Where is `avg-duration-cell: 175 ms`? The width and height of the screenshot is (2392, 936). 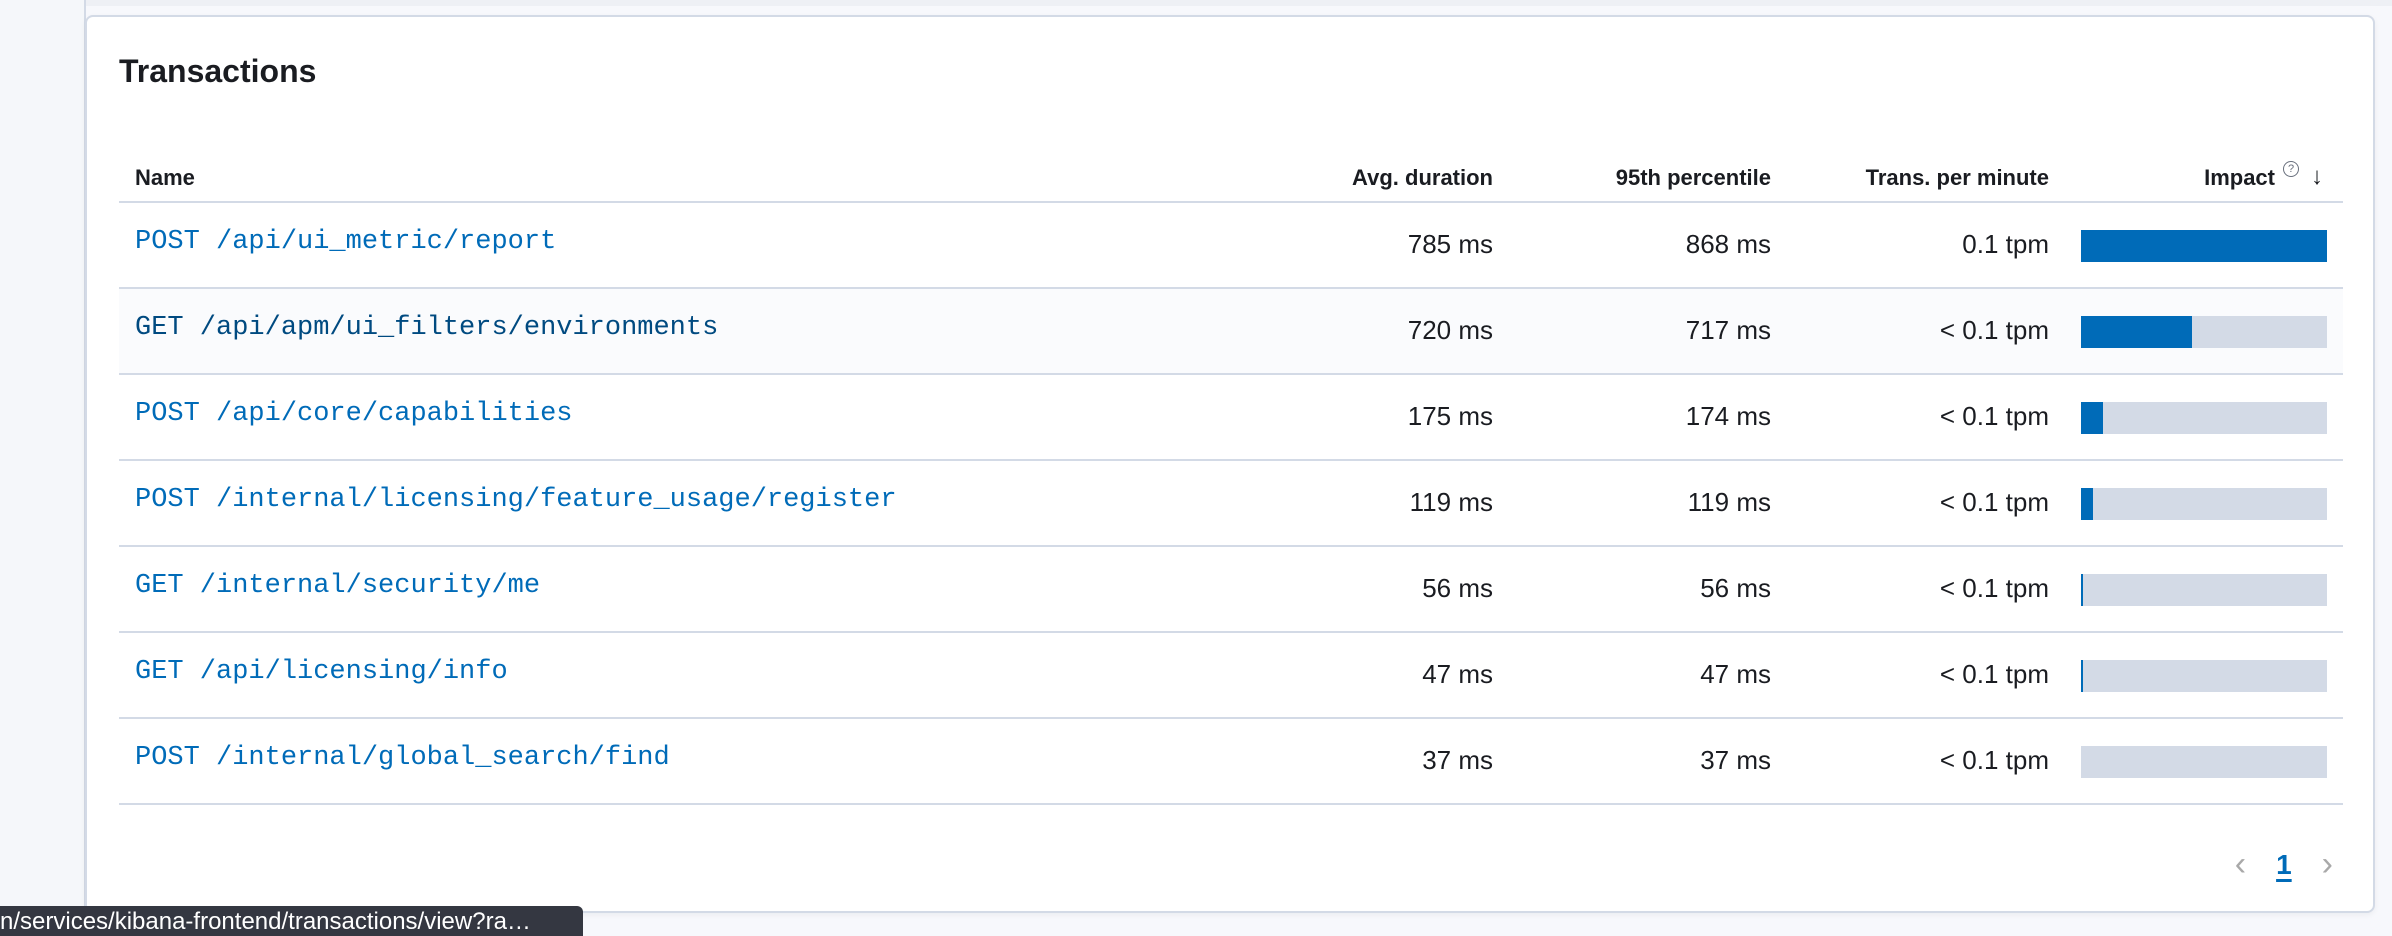 avg-duration-cell: 175 ms is located at coordinates (1450, 416).